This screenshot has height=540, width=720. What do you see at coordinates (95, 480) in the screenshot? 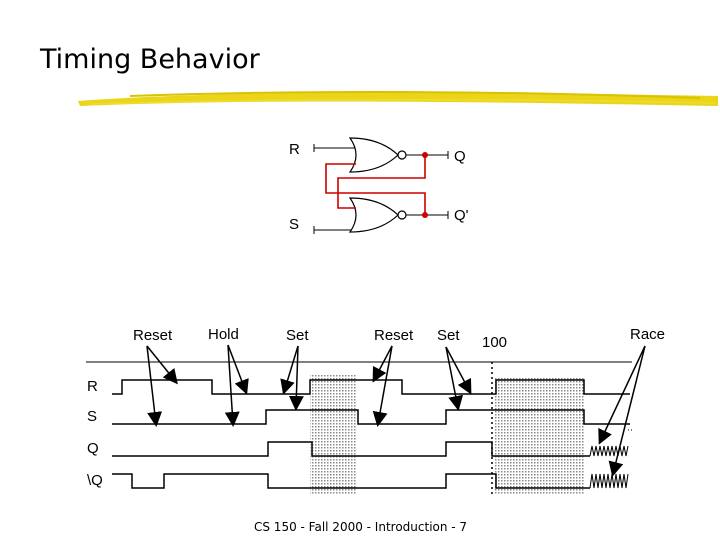
I see `signal-label-qbar: \Q` at bounding box center [95, 480].